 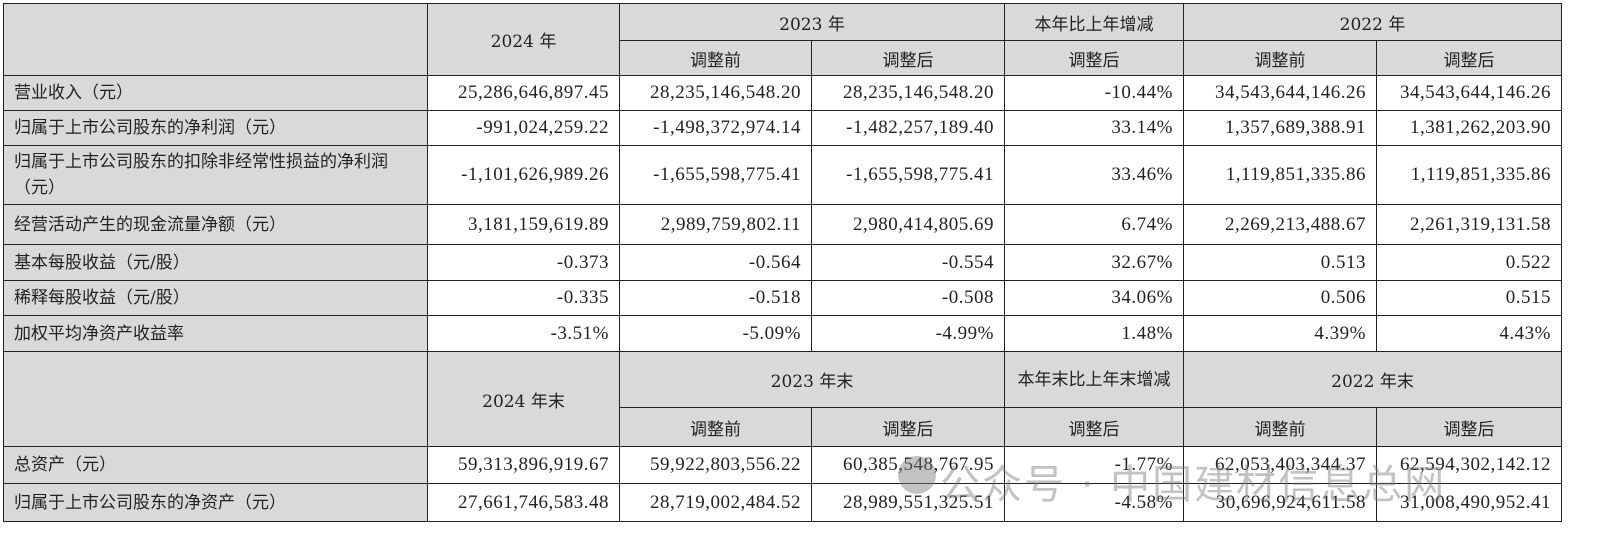 What do you see at coordinates (715, 427) in the screenshot?
I see `subheader-end-2023-before: 调整前` at bounding box center [715, 427].